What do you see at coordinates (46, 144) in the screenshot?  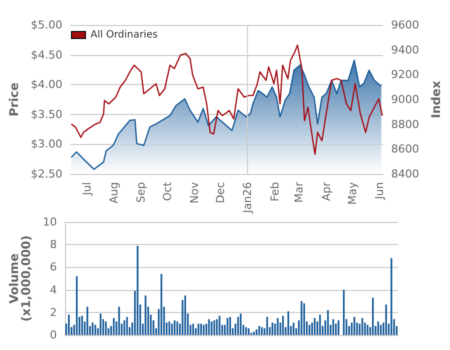 I see `y-tick-label: $3.00` at bounding box center [46, 144].